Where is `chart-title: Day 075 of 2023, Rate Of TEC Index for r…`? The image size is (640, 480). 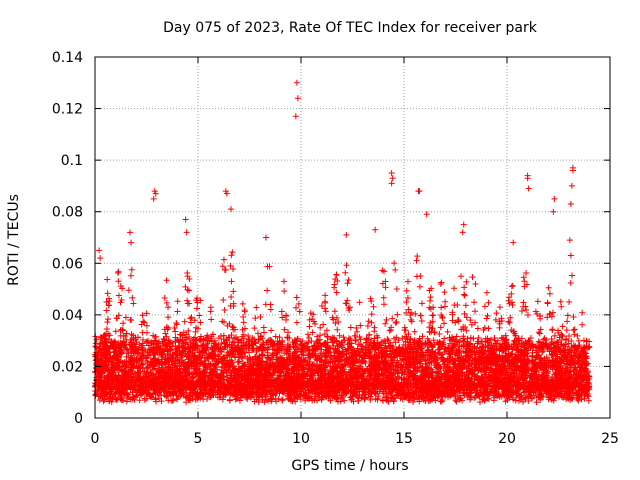 chart-title: Day 075 of 2023, Rate Of TEC Index for r… is located at coordinates (350, 28).